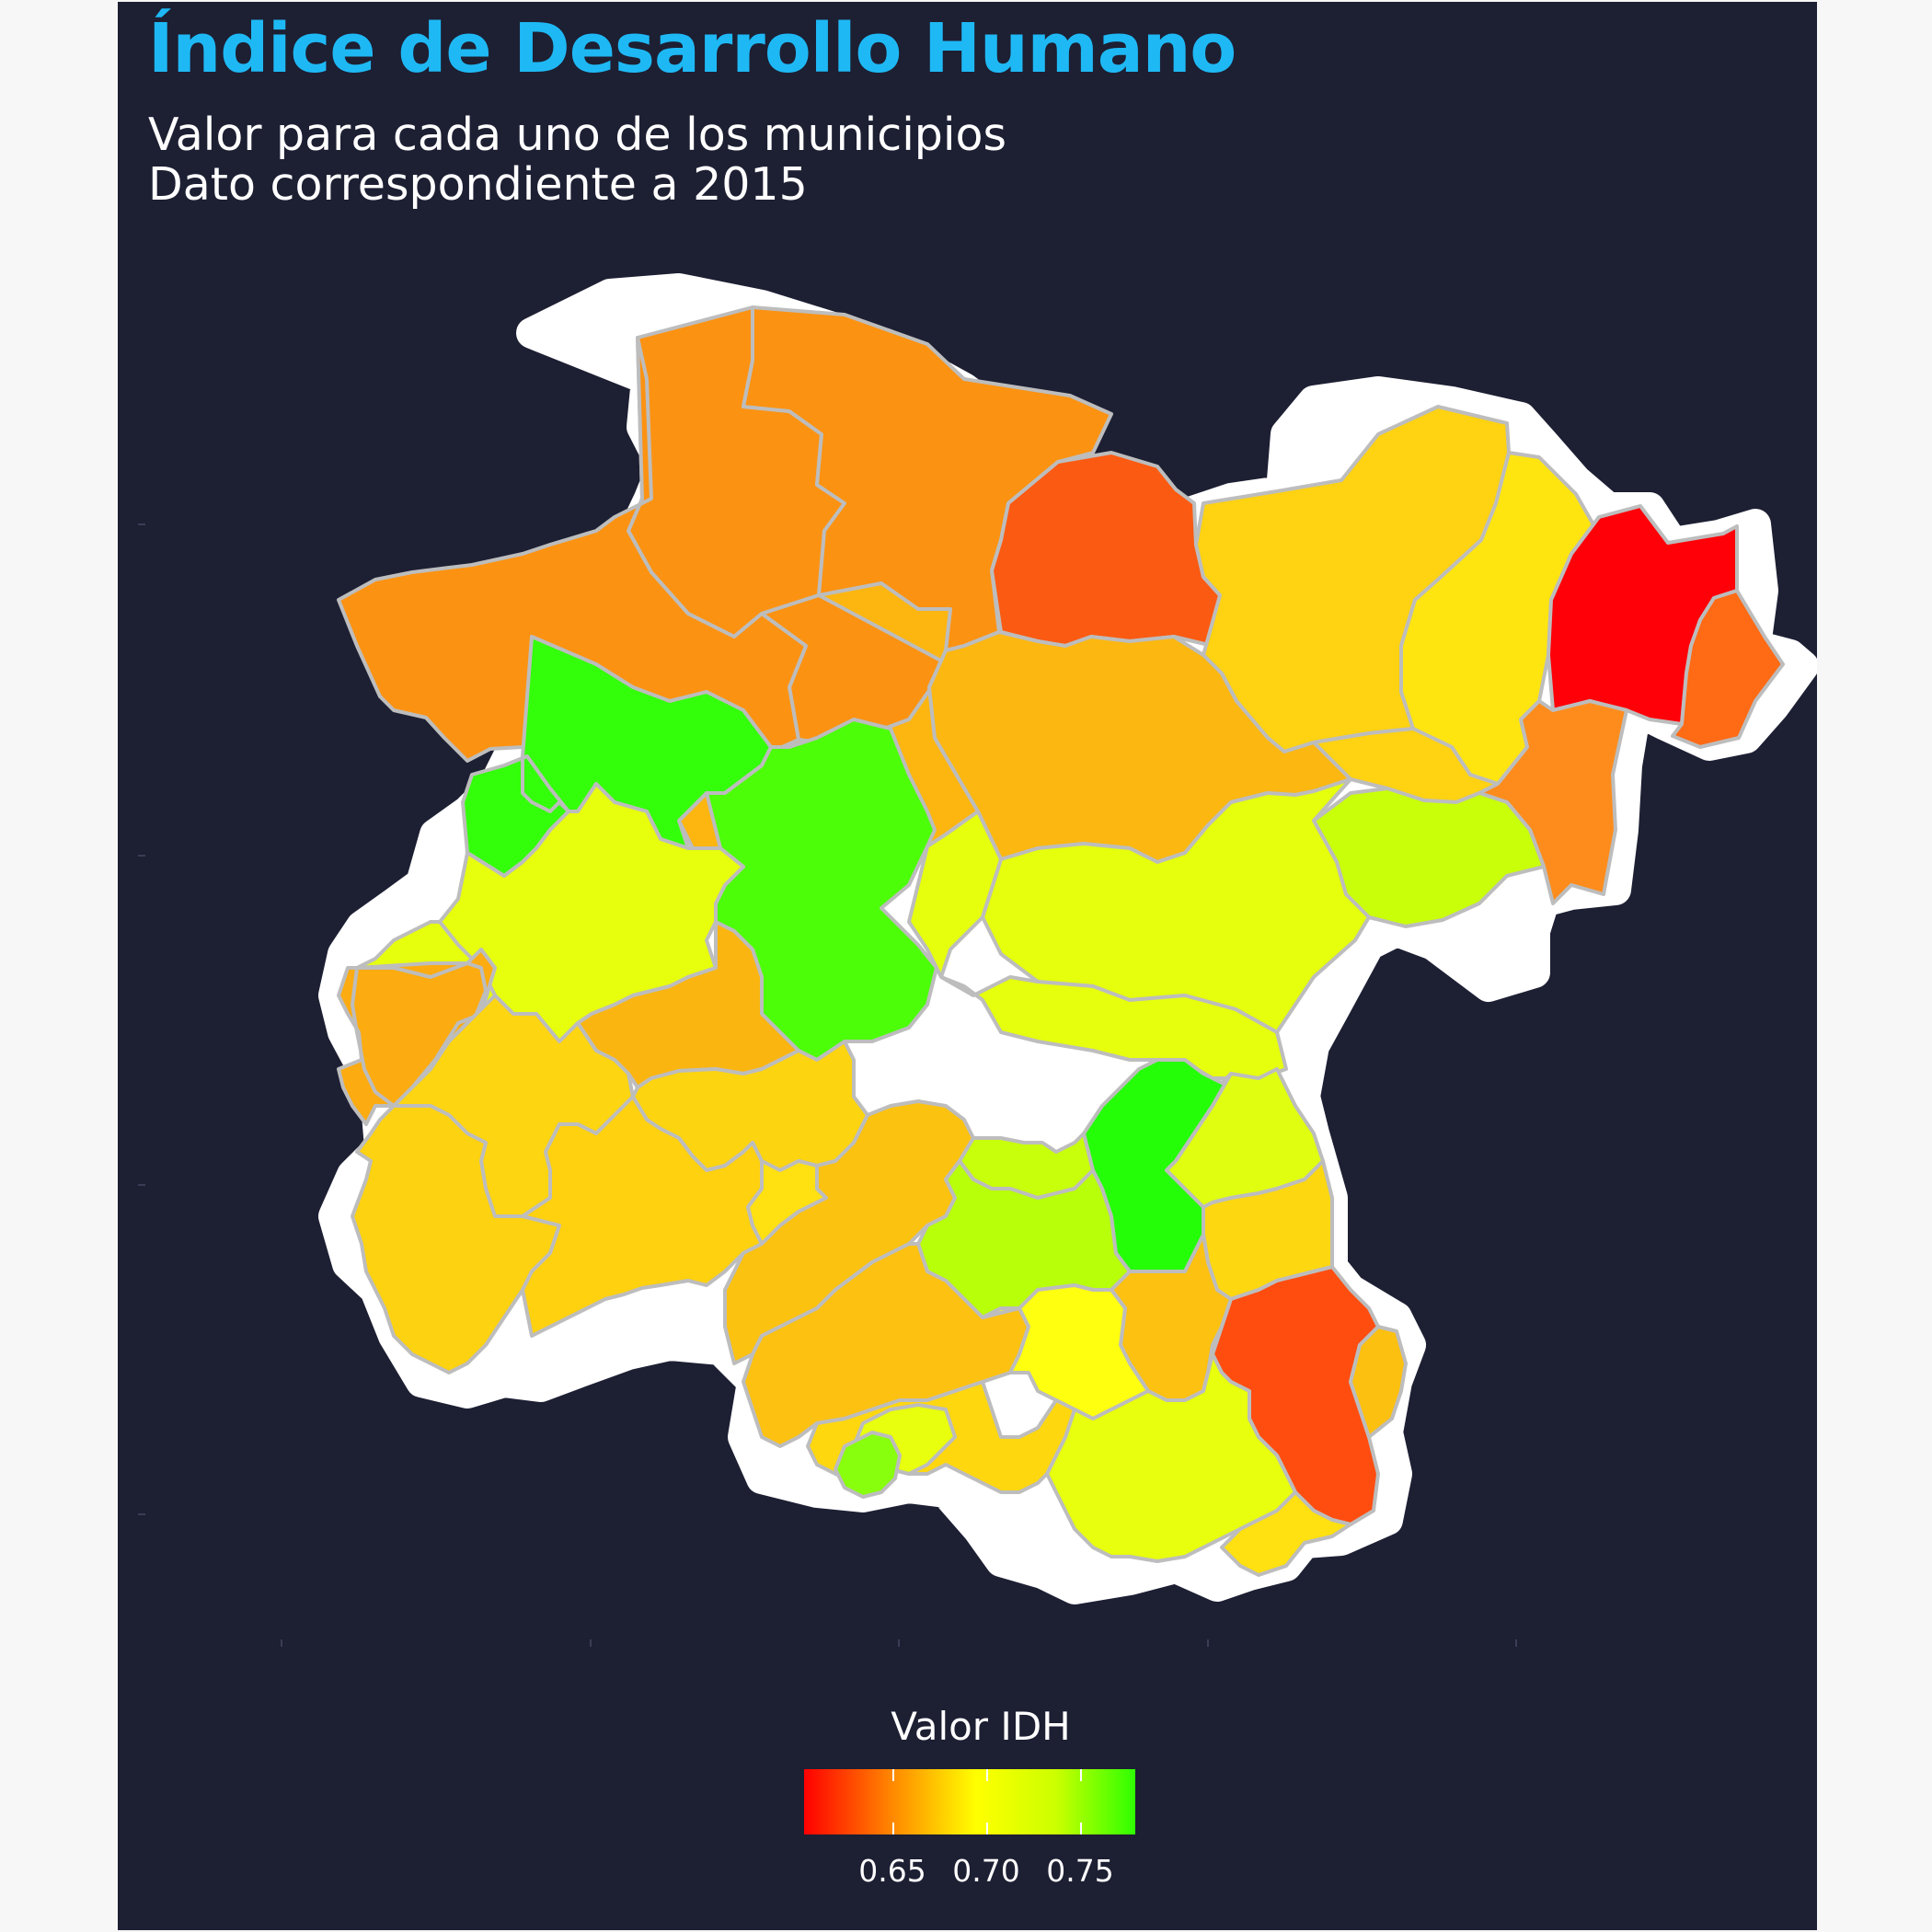 The width and height of the screenshot is (1932, 1932). What do you see at coordinates (692, 48) in the screenshot?
I see `page-title: Índice de Desarrollo Humano` at bounding box center [692, 48].